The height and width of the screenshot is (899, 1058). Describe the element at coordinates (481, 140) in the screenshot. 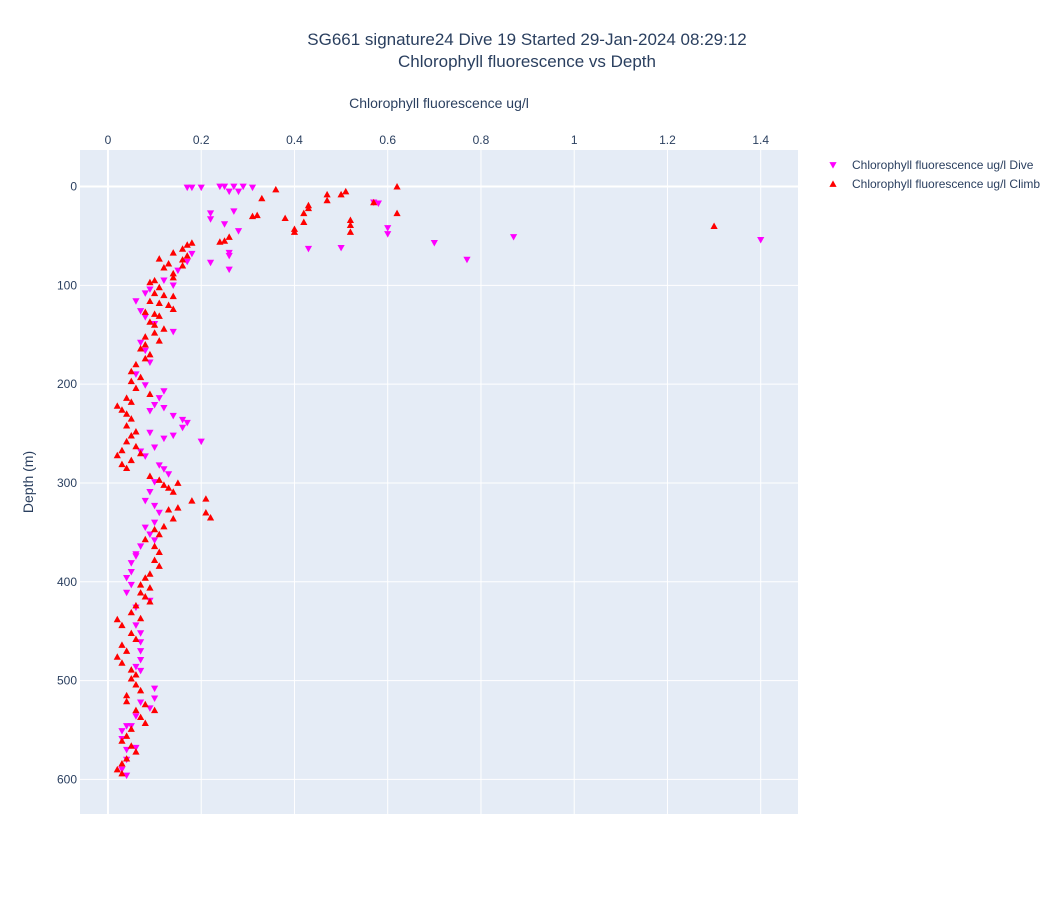

I see `x-tick-label: 0.8` at that location.